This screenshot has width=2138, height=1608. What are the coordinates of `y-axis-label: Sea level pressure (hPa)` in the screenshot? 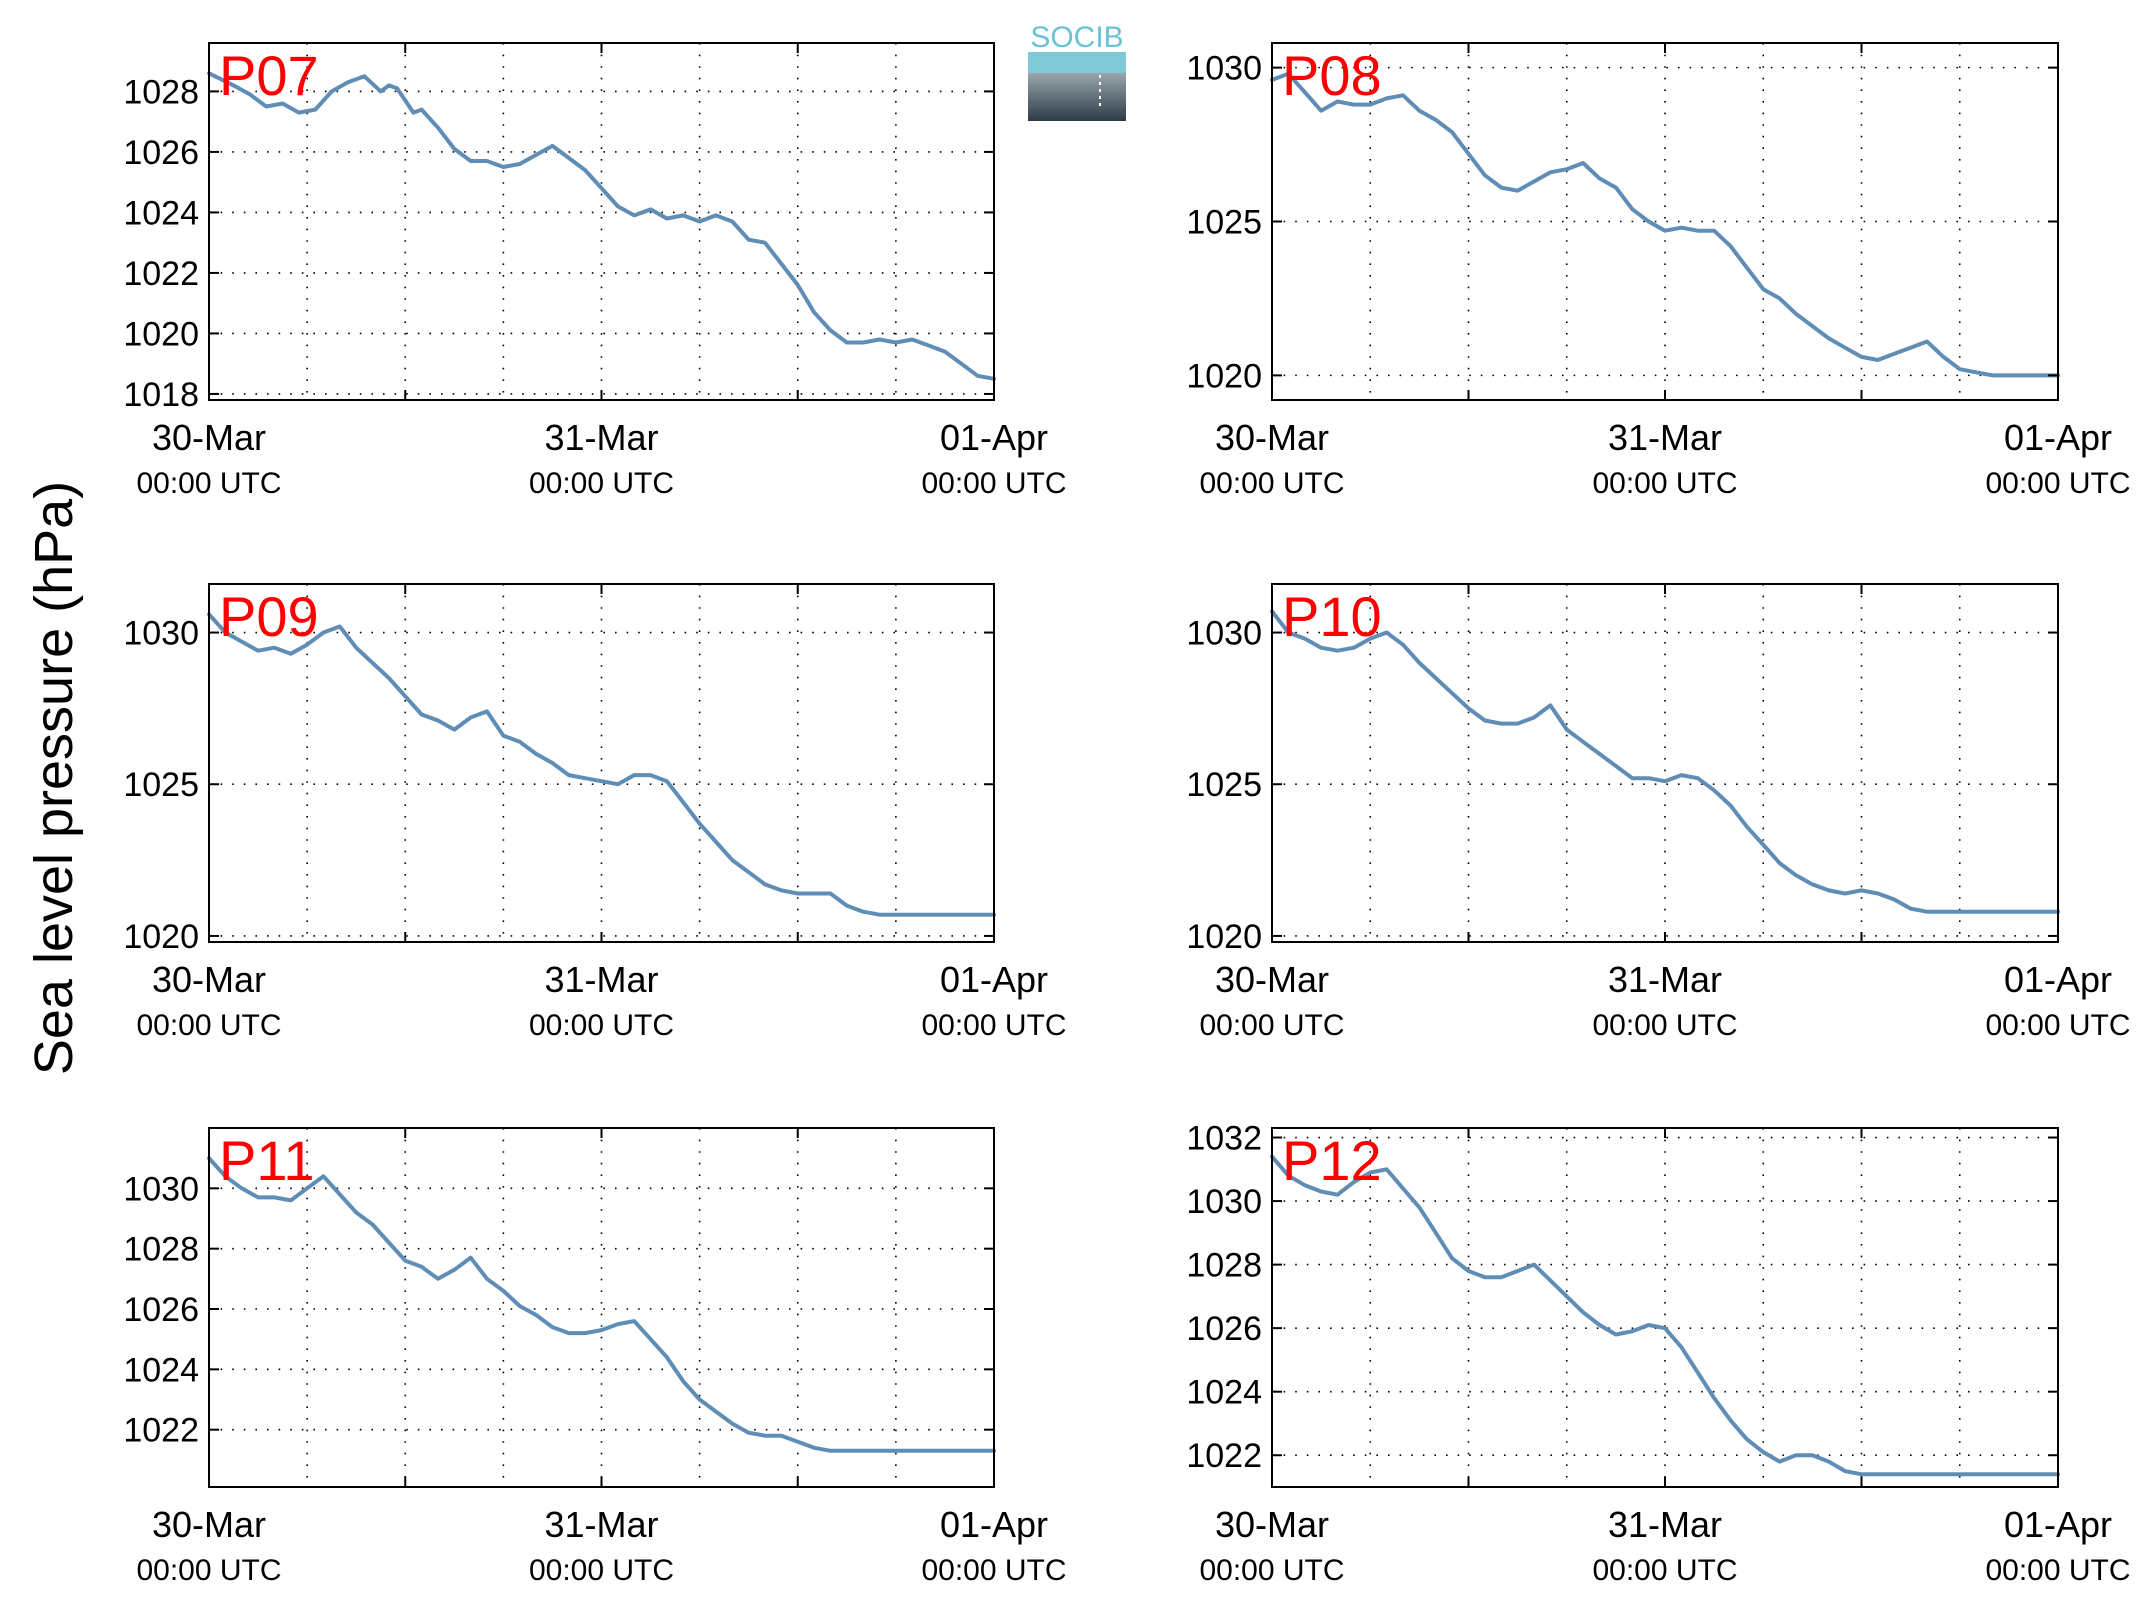 It's located at (54, 778).